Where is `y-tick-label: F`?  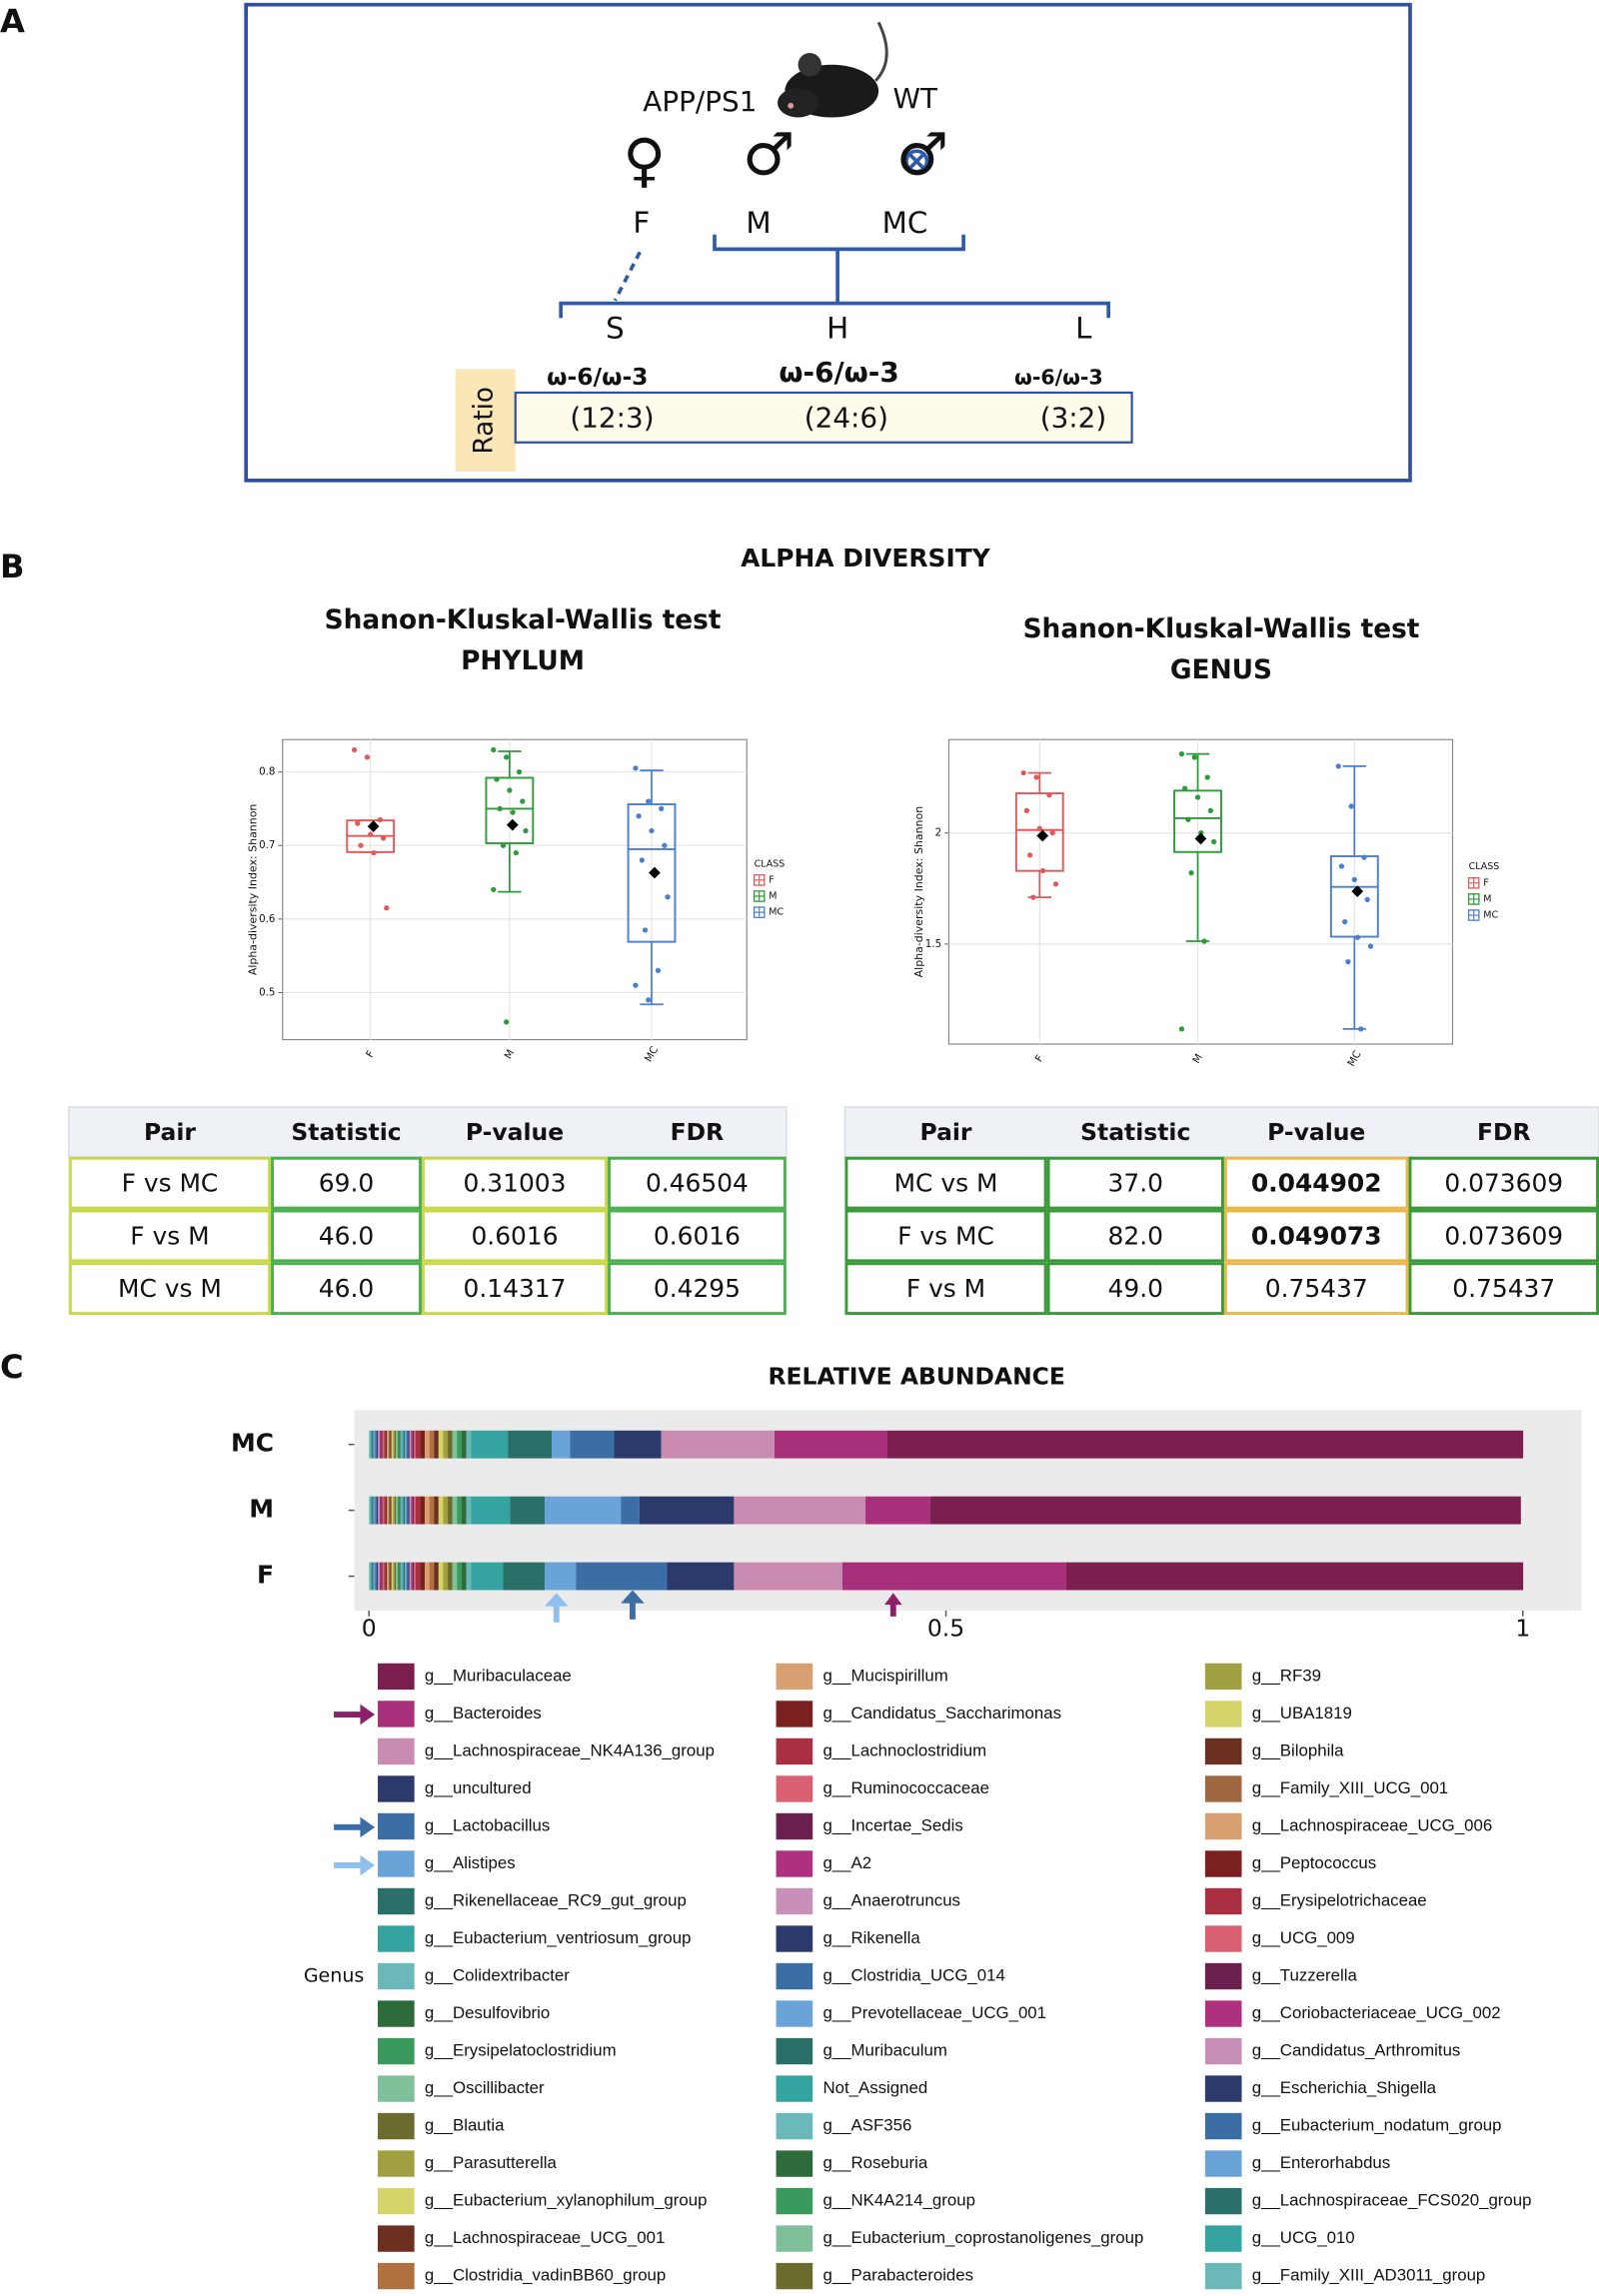 y-tick-label: F is located at coordinates (265, 1575).